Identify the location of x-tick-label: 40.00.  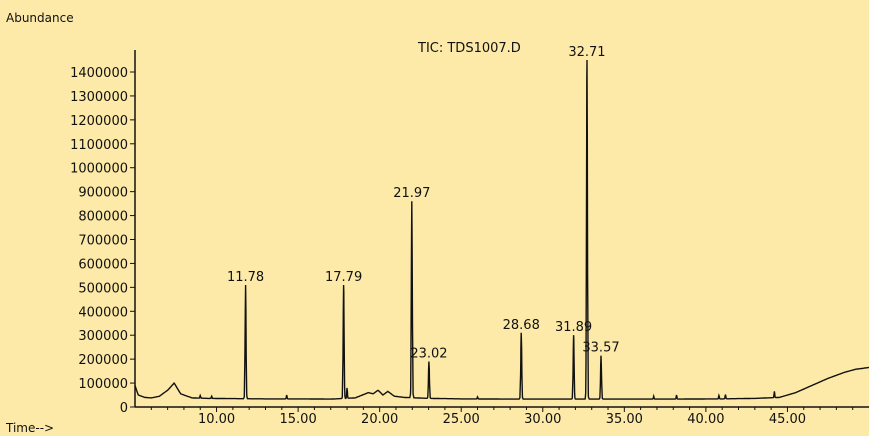
(705, 419).